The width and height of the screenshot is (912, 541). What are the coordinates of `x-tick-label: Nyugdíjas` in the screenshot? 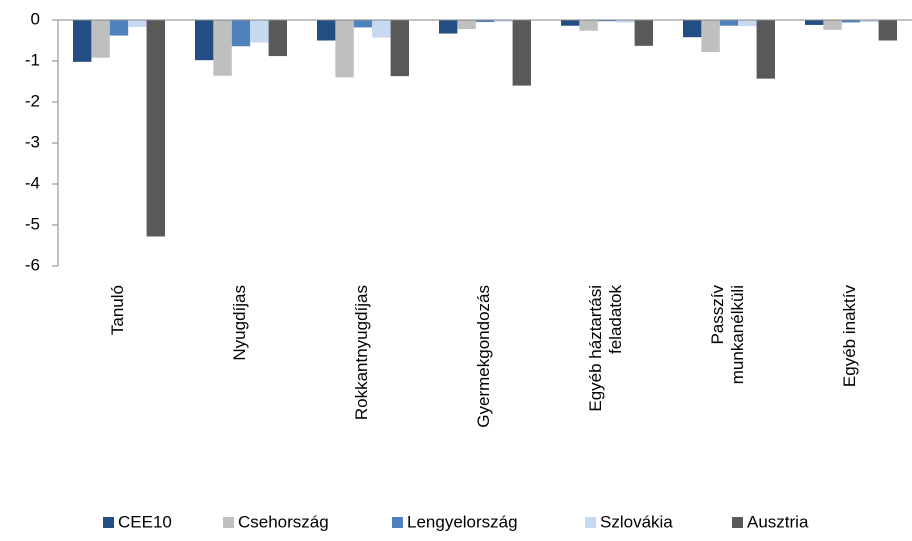 It's located at (239, 323).